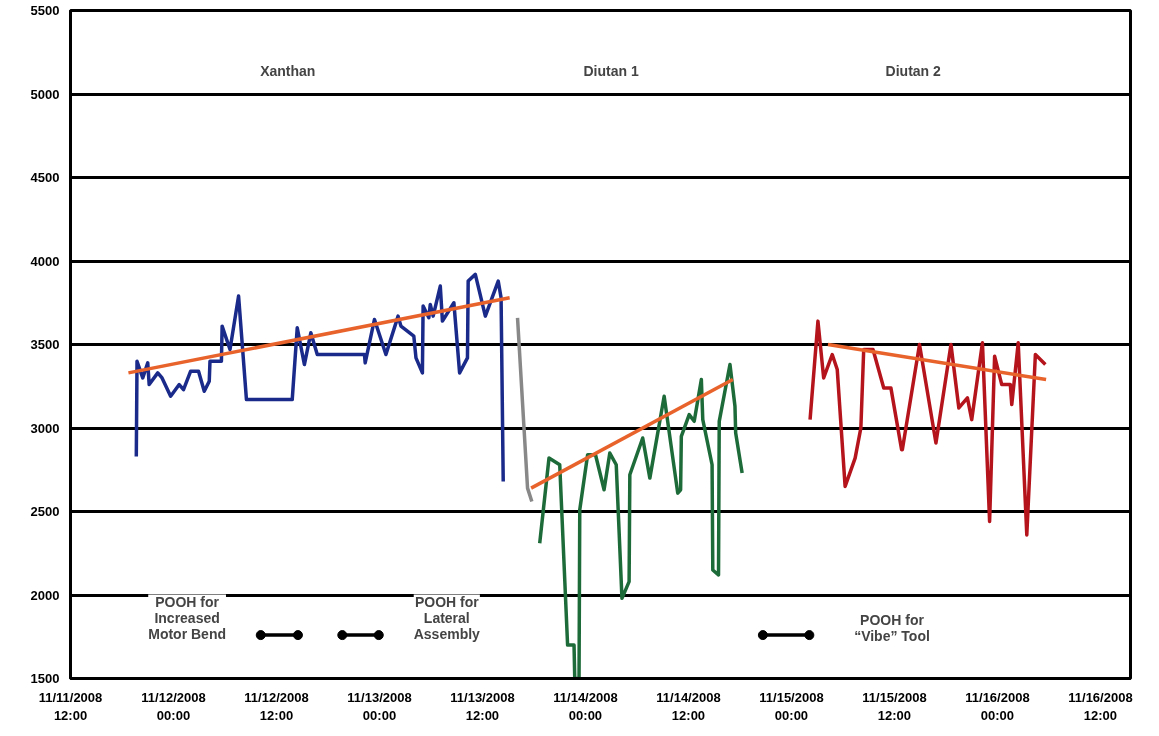  What do you see at coordinates (70, 706) in the screenshot?
I see `x-tick-label: 11/11/2008 12:00` at bounding box center [70, 706].